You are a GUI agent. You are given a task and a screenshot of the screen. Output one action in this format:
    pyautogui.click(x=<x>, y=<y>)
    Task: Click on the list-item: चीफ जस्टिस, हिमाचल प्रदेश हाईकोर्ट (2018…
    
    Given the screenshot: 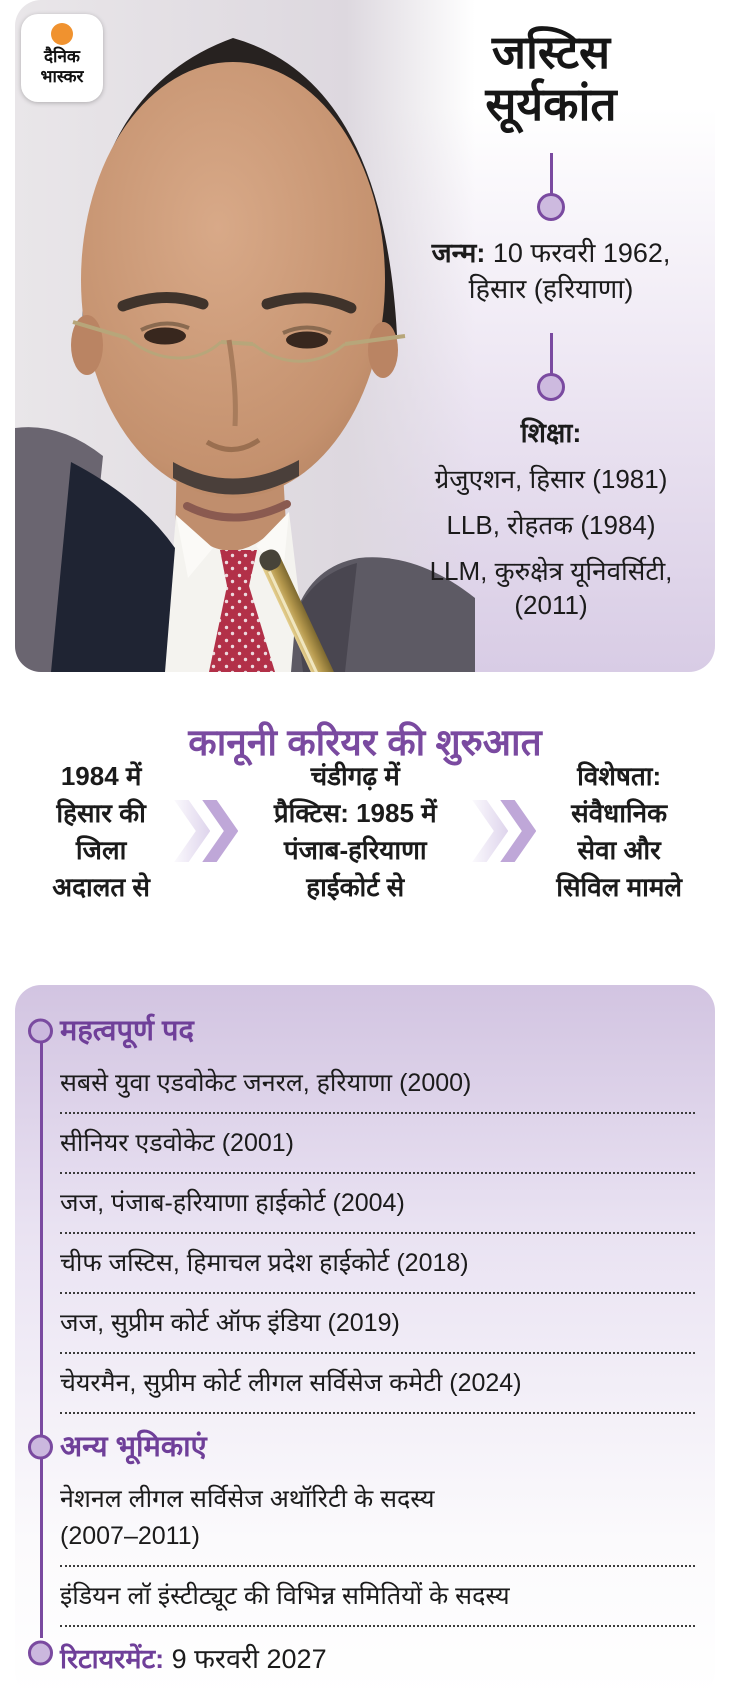 What is the action you would take?
    pyautogui.click(x=377, y=1264)
    